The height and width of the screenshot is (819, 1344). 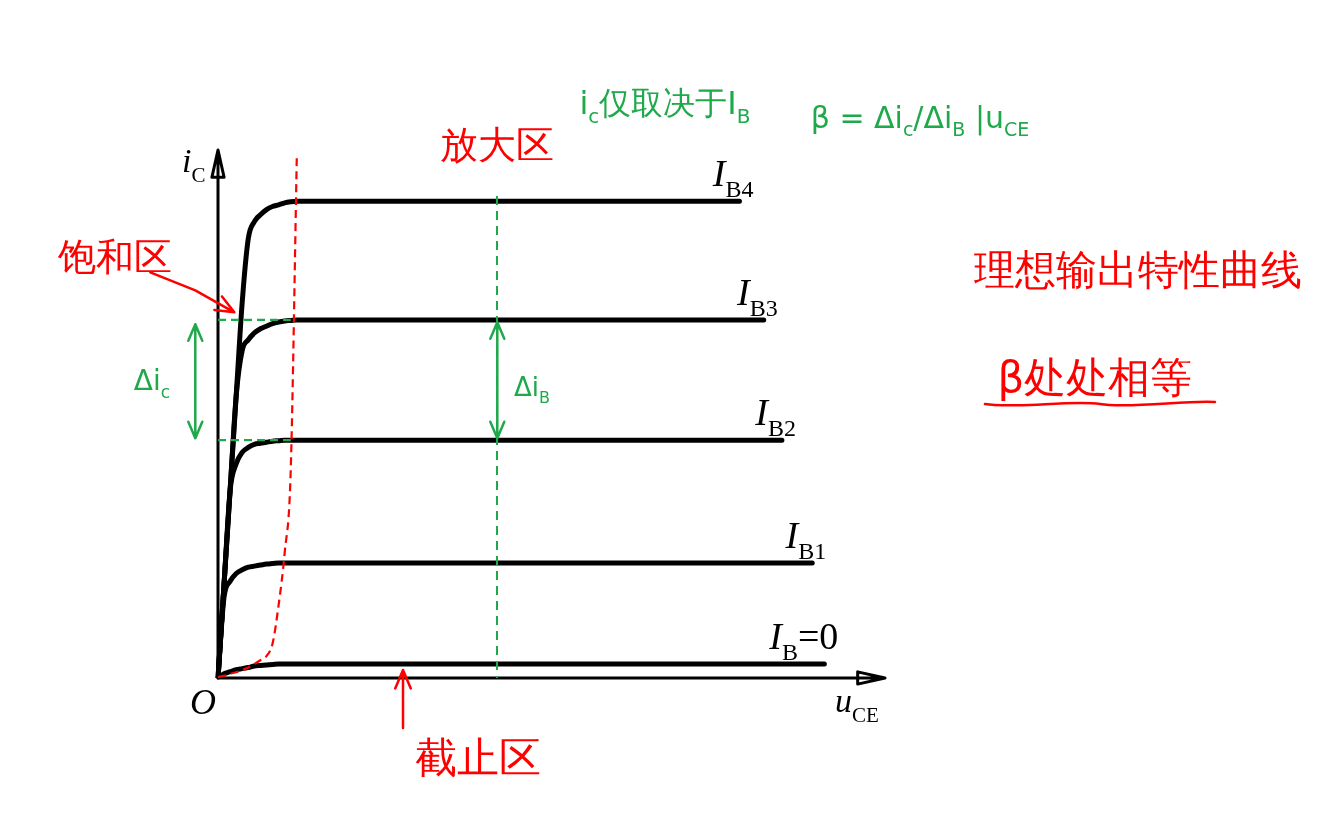 I want to click on text: 截止区, so click(x=478, y=757).